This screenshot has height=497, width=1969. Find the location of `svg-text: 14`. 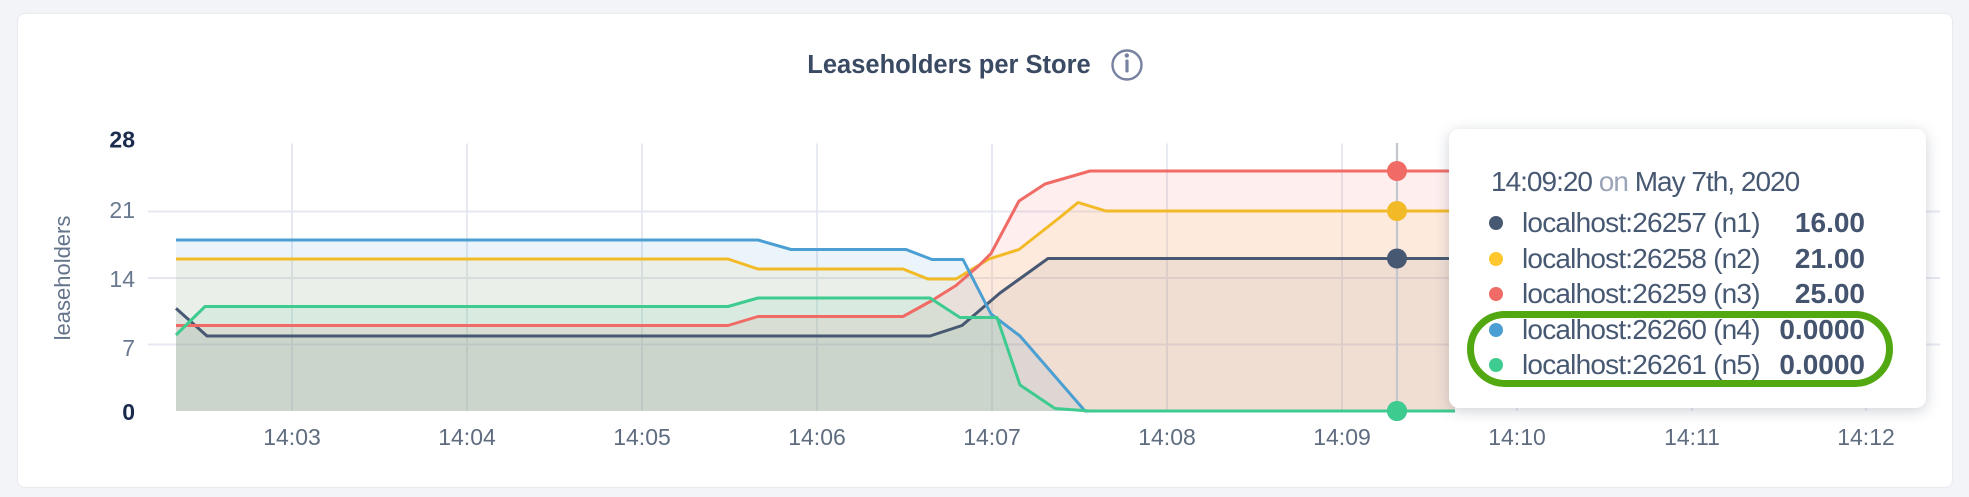

svg-text: 14 is located at coordinates (122, 279).